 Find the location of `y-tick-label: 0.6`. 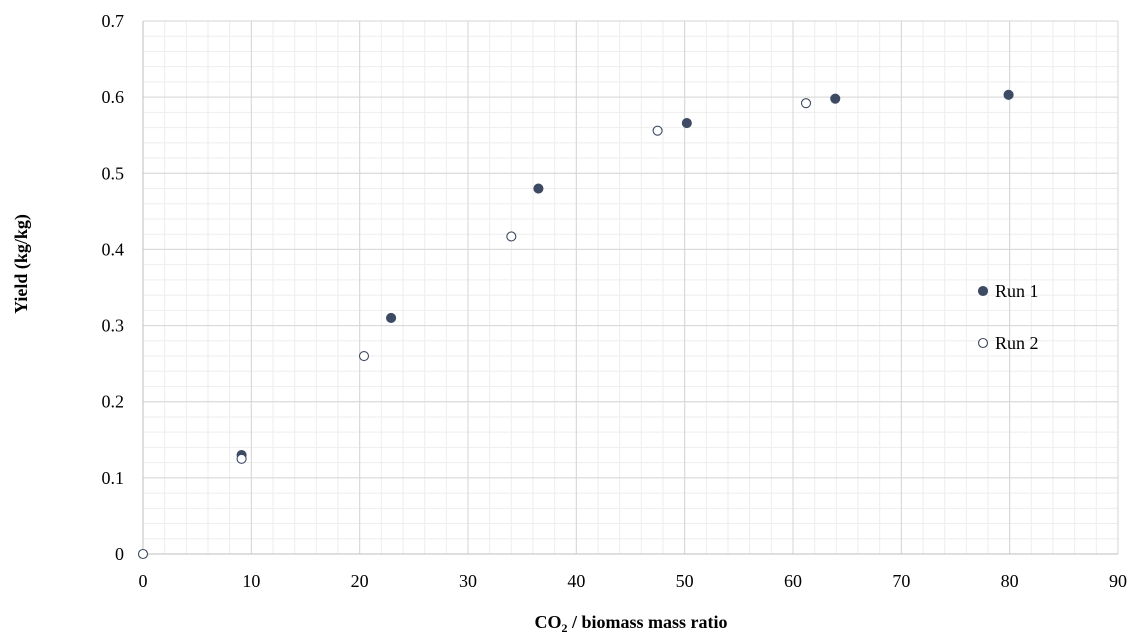

y-tick-label: 0.6 is located at coordinates (113, 97).